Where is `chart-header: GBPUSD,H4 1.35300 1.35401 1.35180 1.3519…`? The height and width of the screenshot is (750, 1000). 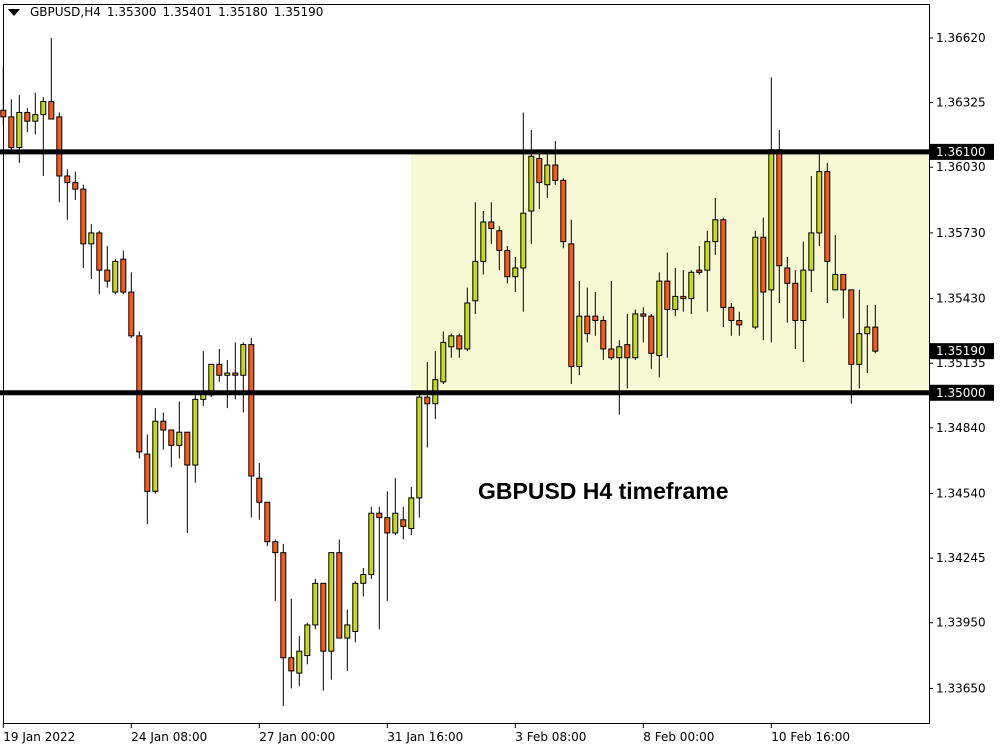 chart-header: GBPUSD,H4 1.35300 1.35401 1.35180 1.3519… is located at coordinates (167, 12).